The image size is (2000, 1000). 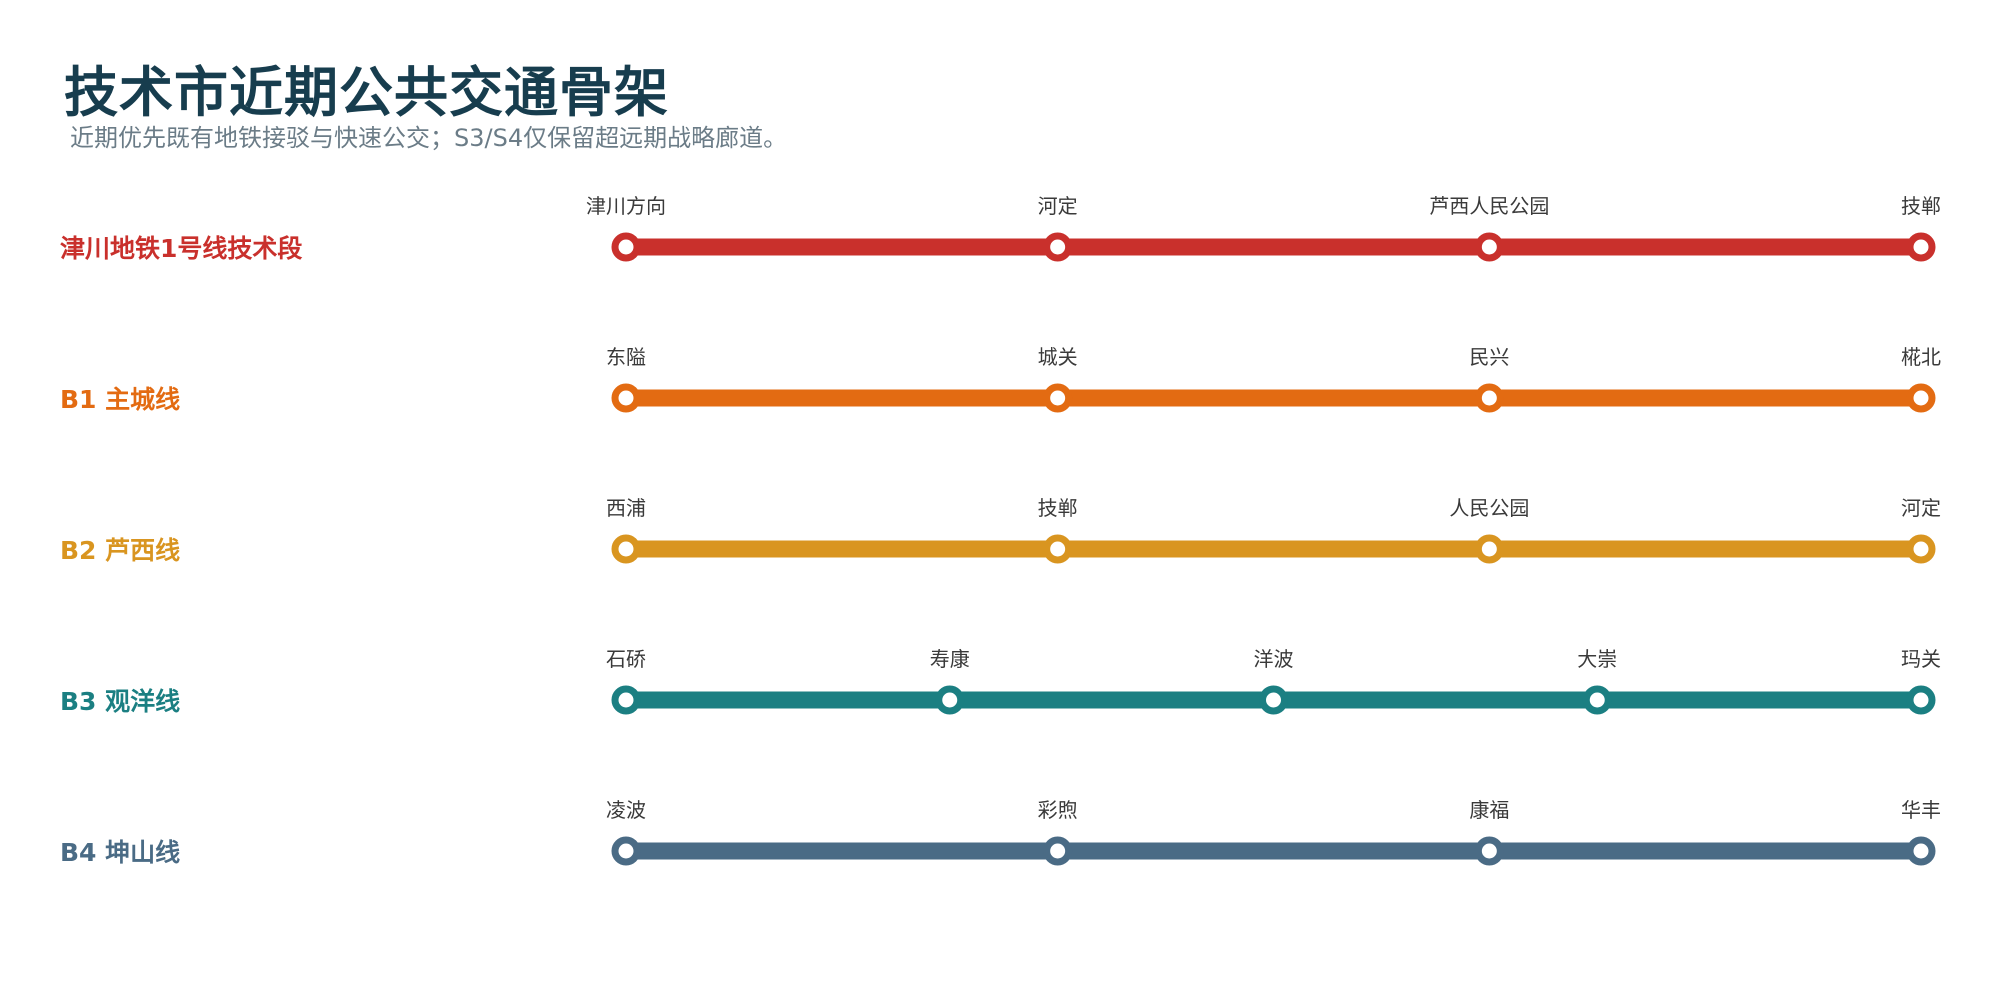 What do you see at coordinates (366, 92) in the screenshot?
I see `page-title: 技术市近期公共交通骨架` at bounding box center [366, 92].